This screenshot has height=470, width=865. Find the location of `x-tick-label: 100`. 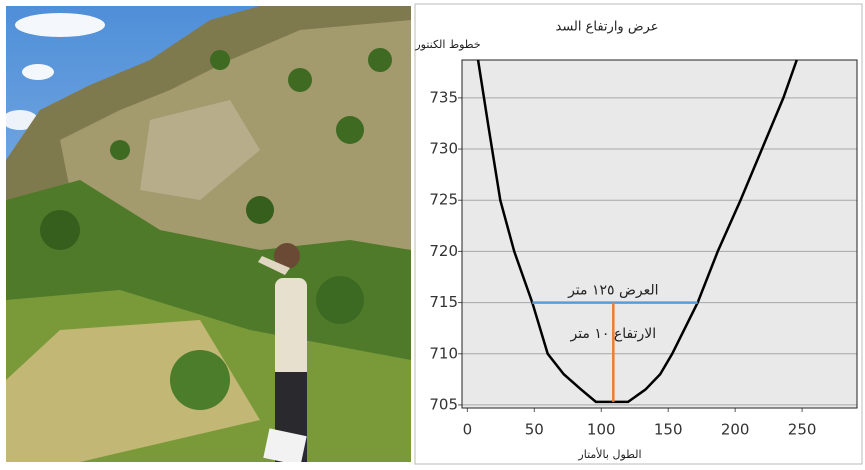

x-tick-label: 100 is located at coordinates (601, 430).